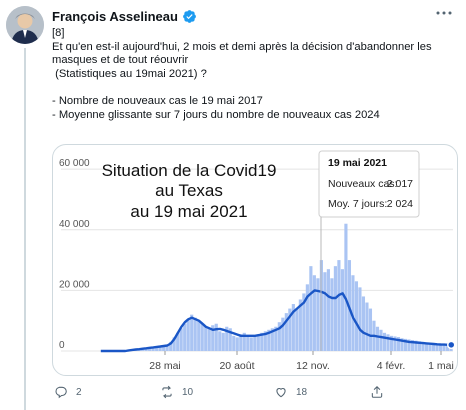 This screenshot has width=466, height=410. What do you see at coordinates (451, 345) in the screenshot?
I see `current-value-marker` at bounding box center [451, 345].